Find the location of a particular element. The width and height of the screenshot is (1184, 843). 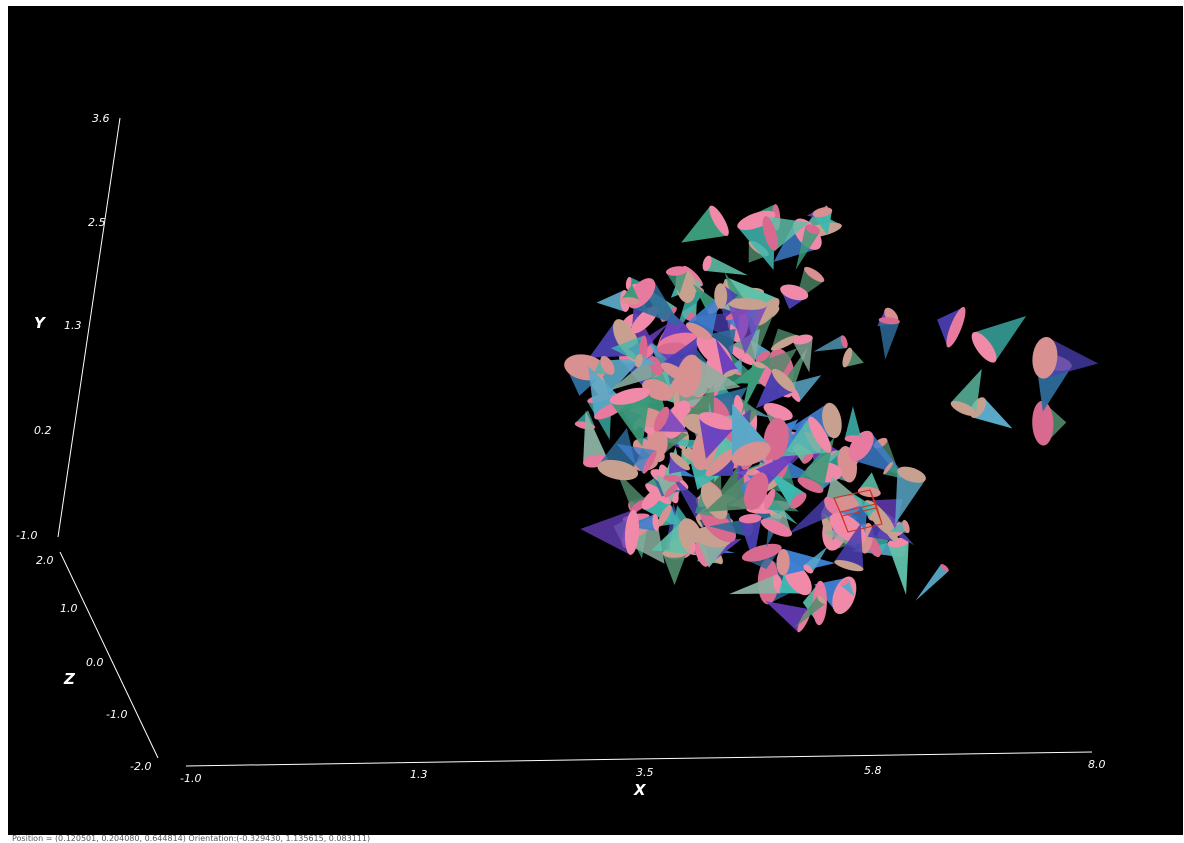

y-tick-label: 0.2 is located at coordinates (43, 430).